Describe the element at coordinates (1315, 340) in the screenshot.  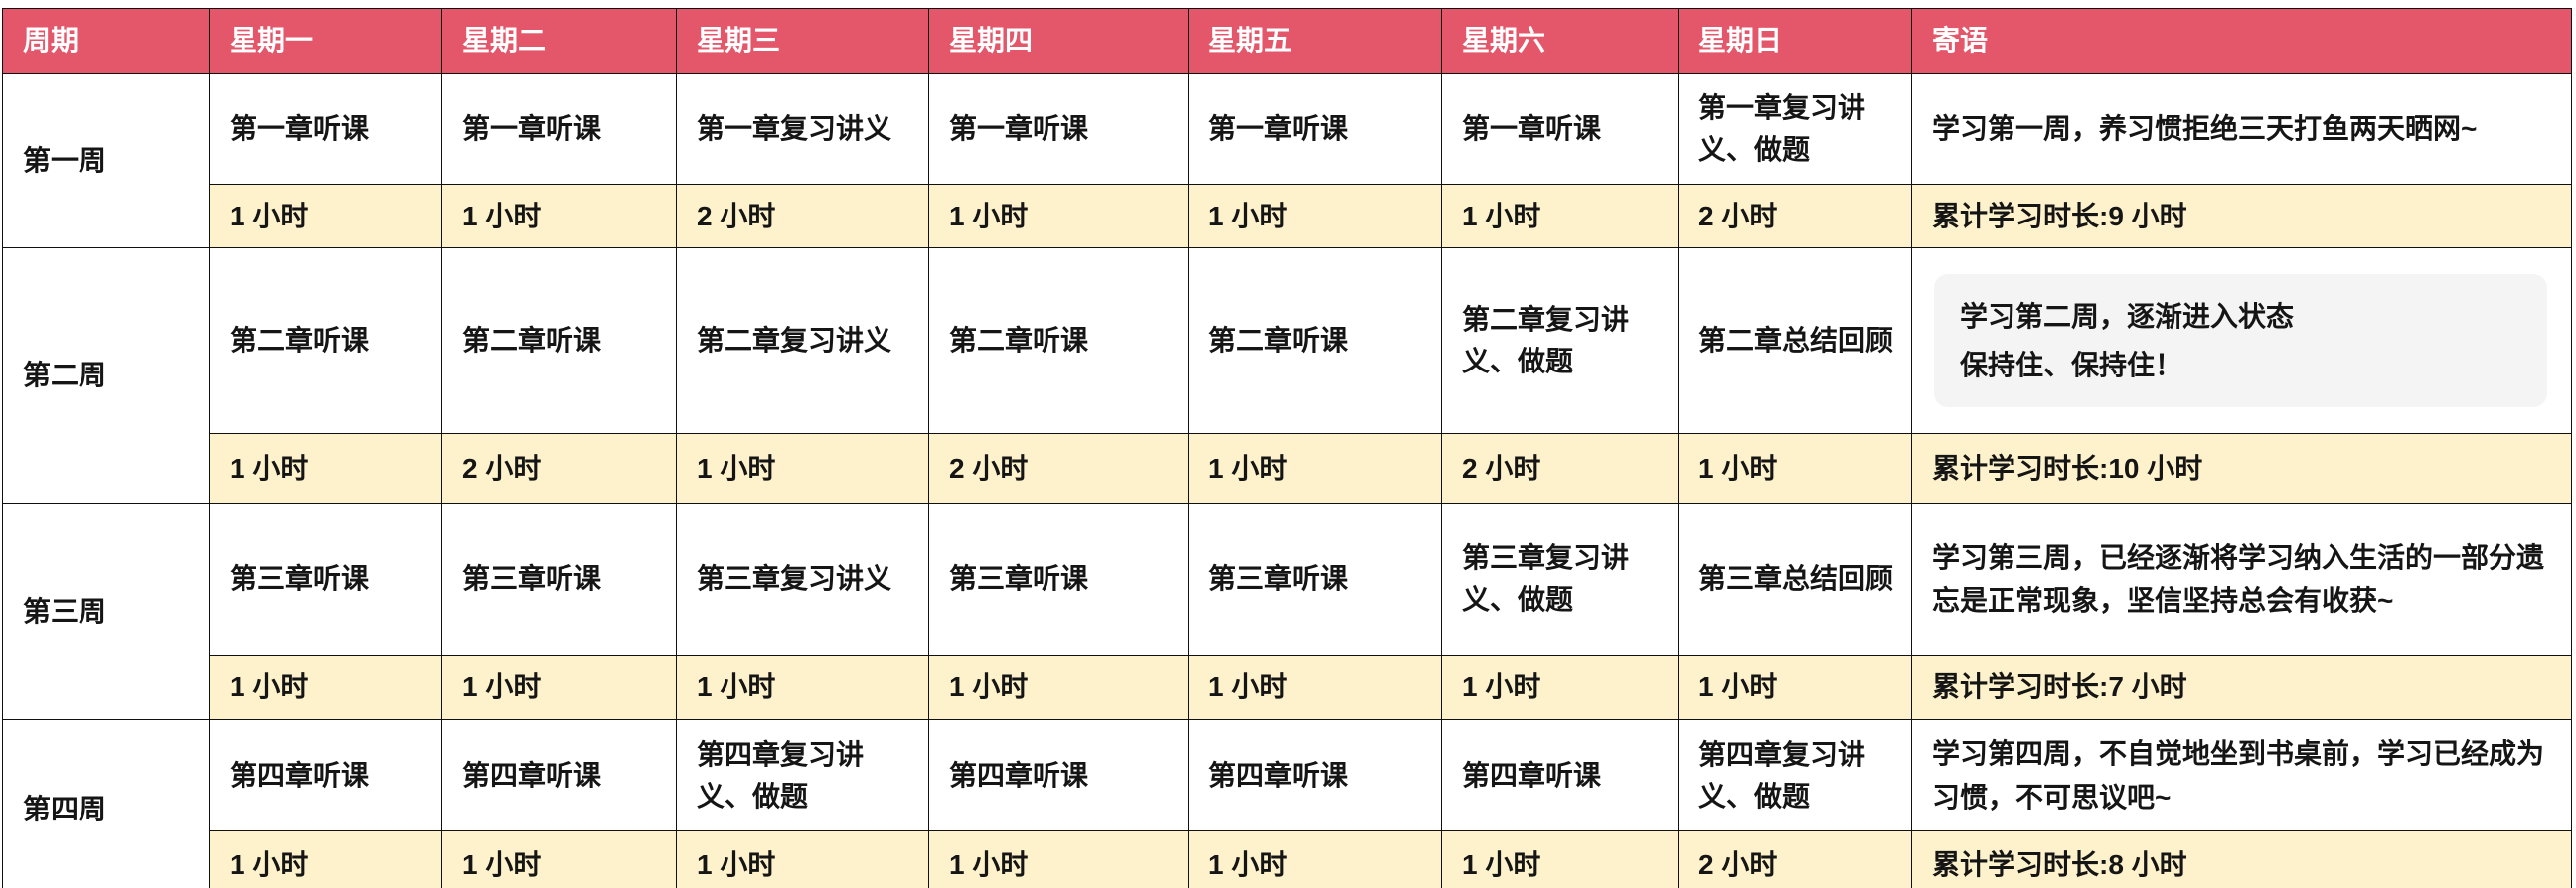
I see `week2-fri-task: 第二章听课` at that location.